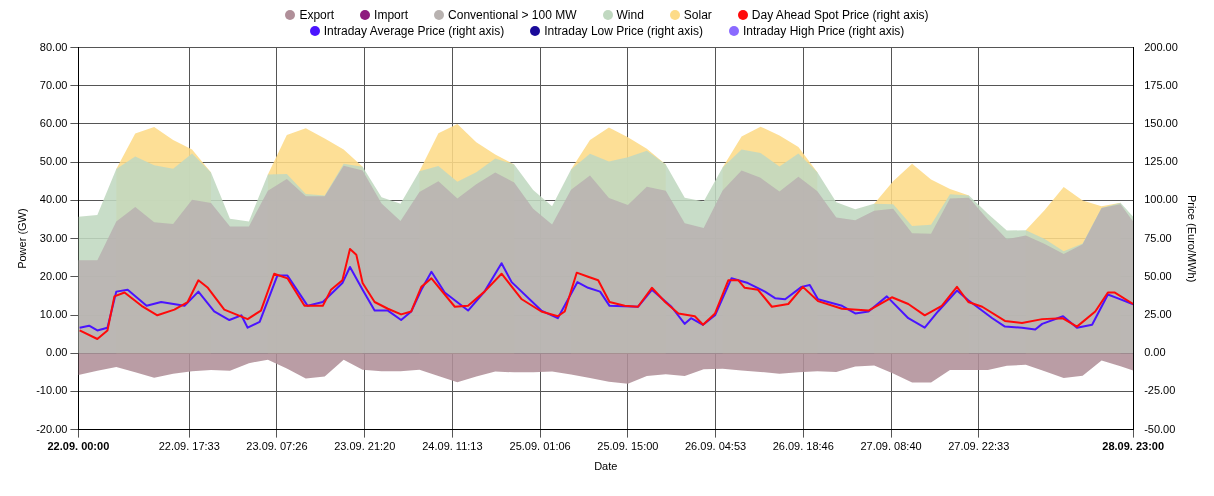 This screenshot has height=496, width=1214. I want to click on x-tick-label: 23.09. 07:26, so click(277, 446).